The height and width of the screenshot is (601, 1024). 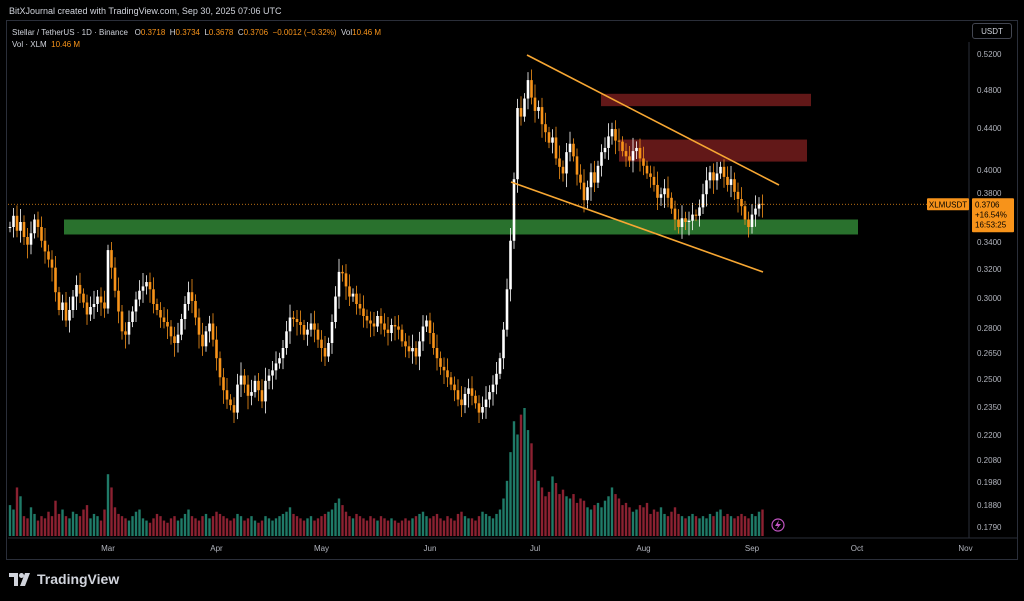 What do you see at coordinates (965, 548) in the screenshot?
I see `time-tick-label: Nov` at bounding box center [965, 548].